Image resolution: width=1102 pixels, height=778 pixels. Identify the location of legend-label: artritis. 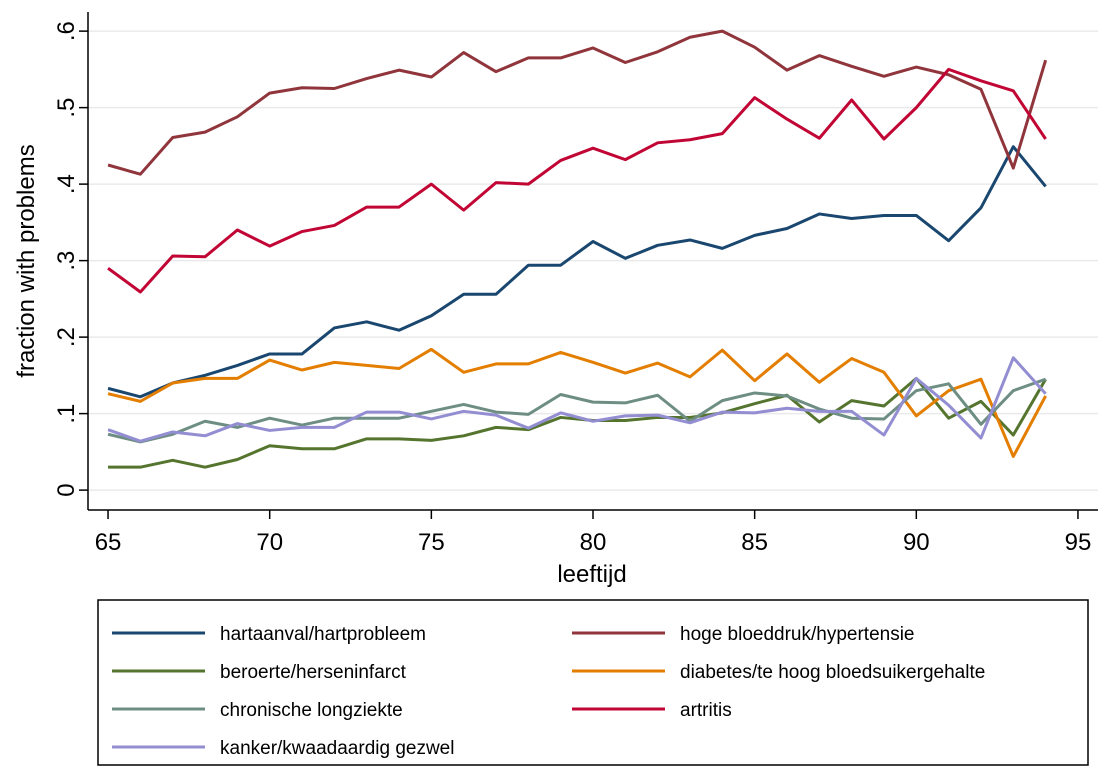
(706, 710).